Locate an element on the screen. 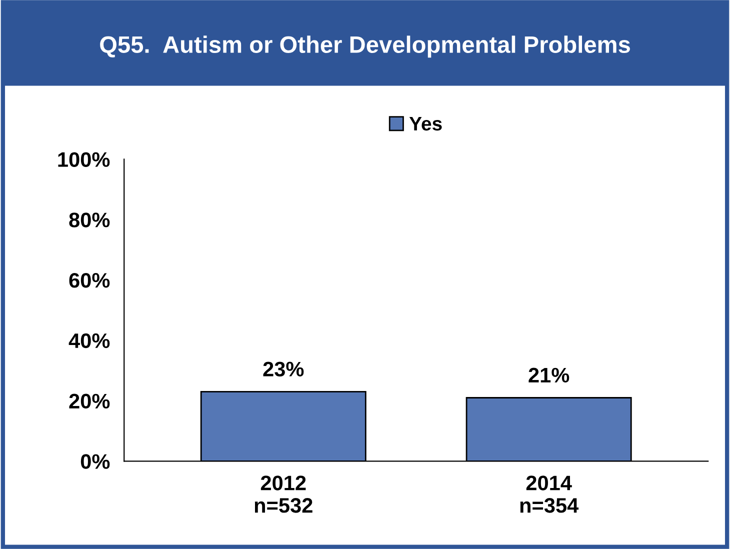 The height and width of the screenshot is (549, 730). chart-title: Q55. Autism or Other Developmental Problems is located at coordinates (365, 47).